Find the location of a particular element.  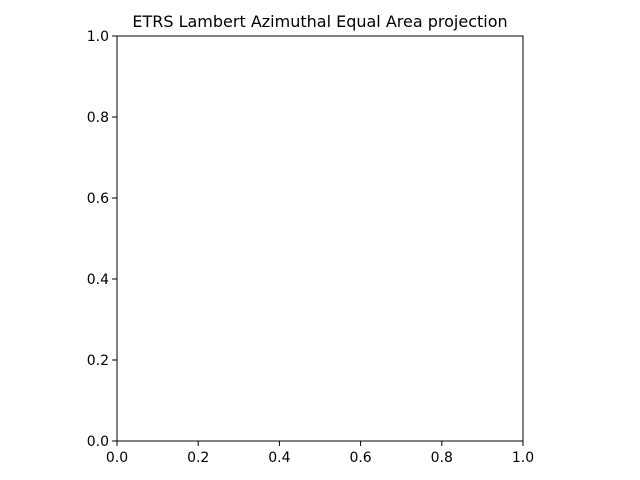

x-tick-label: 1.0 is located at coordinates (523, 458).